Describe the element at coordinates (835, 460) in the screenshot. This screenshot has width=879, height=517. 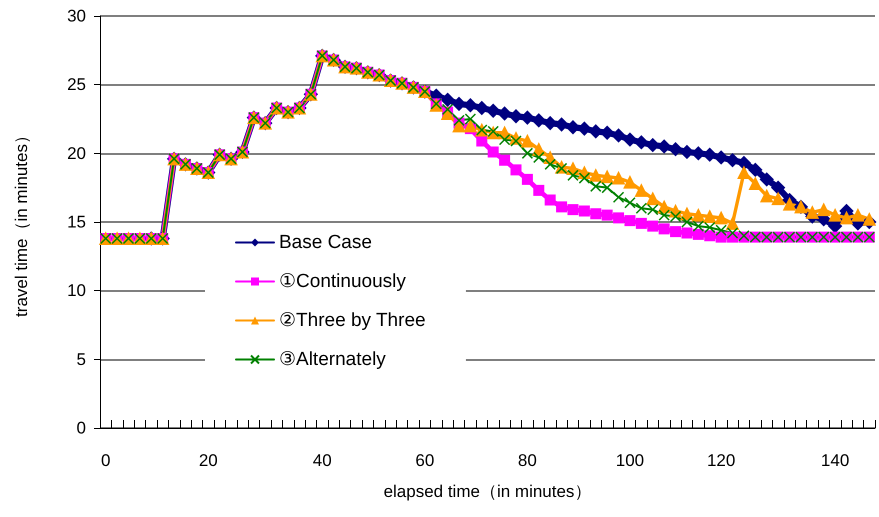
I see `x-tick-label: 140` at that location.